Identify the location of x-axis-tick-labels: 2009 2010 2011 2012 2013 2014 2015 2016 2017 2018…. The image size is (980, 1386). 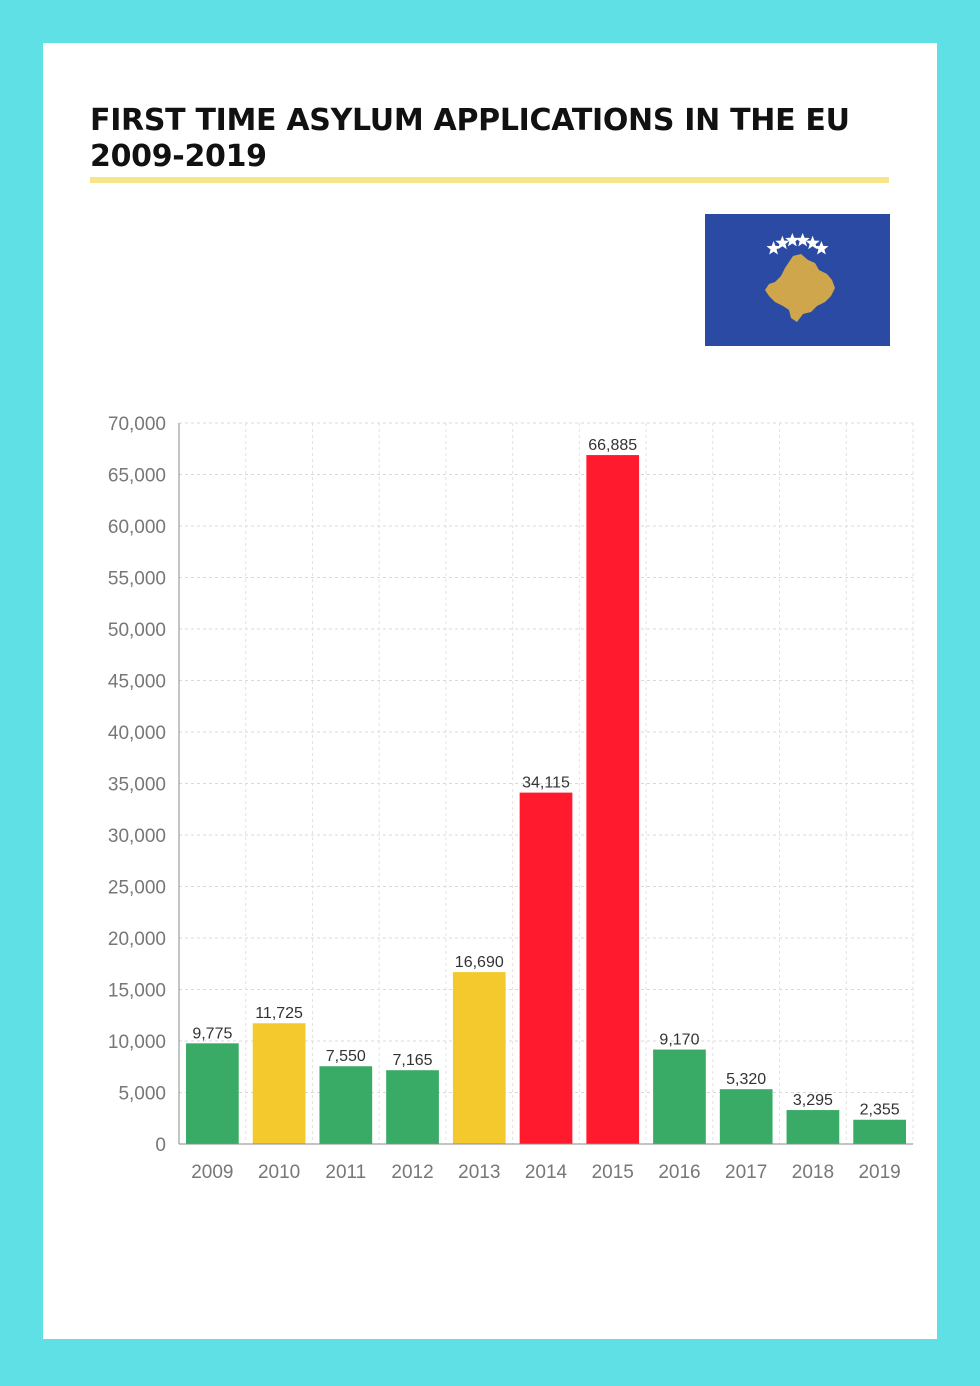
(546, 1172).